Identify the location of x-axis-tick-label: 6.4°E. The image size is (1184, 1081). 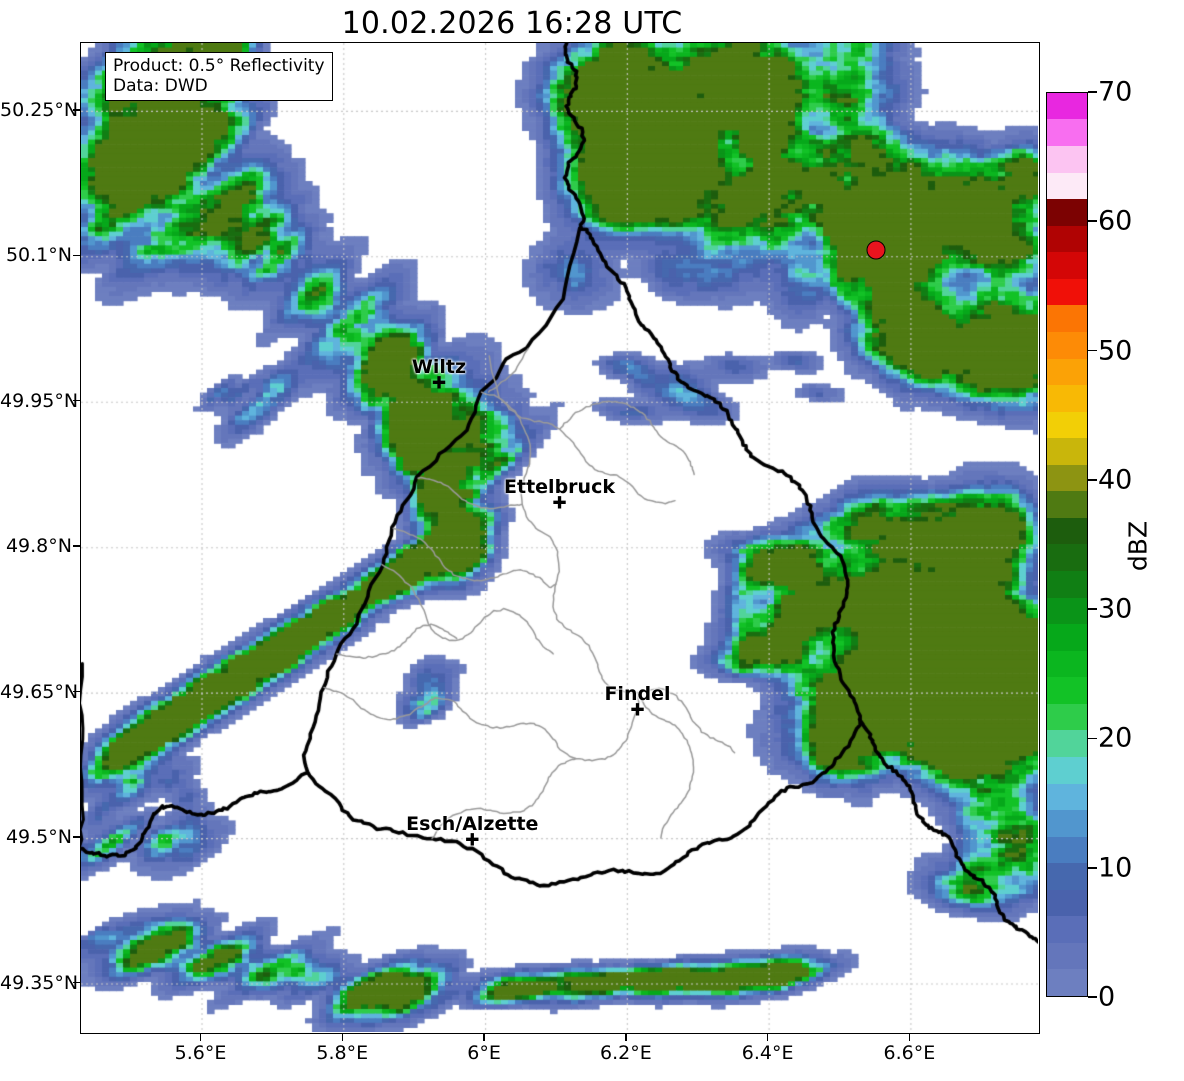
(767, 1053).